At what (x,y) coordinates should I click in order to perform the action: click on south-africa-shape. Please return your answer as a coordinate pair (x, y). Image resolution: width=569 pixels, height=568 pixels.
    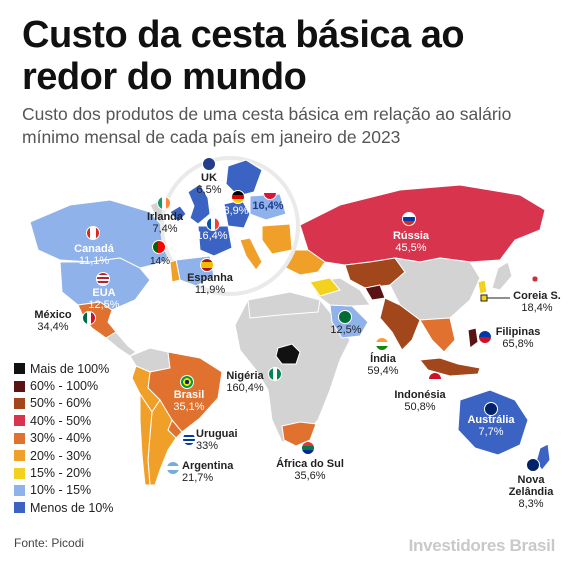
    Looking at the image, I should click on (299, 434).